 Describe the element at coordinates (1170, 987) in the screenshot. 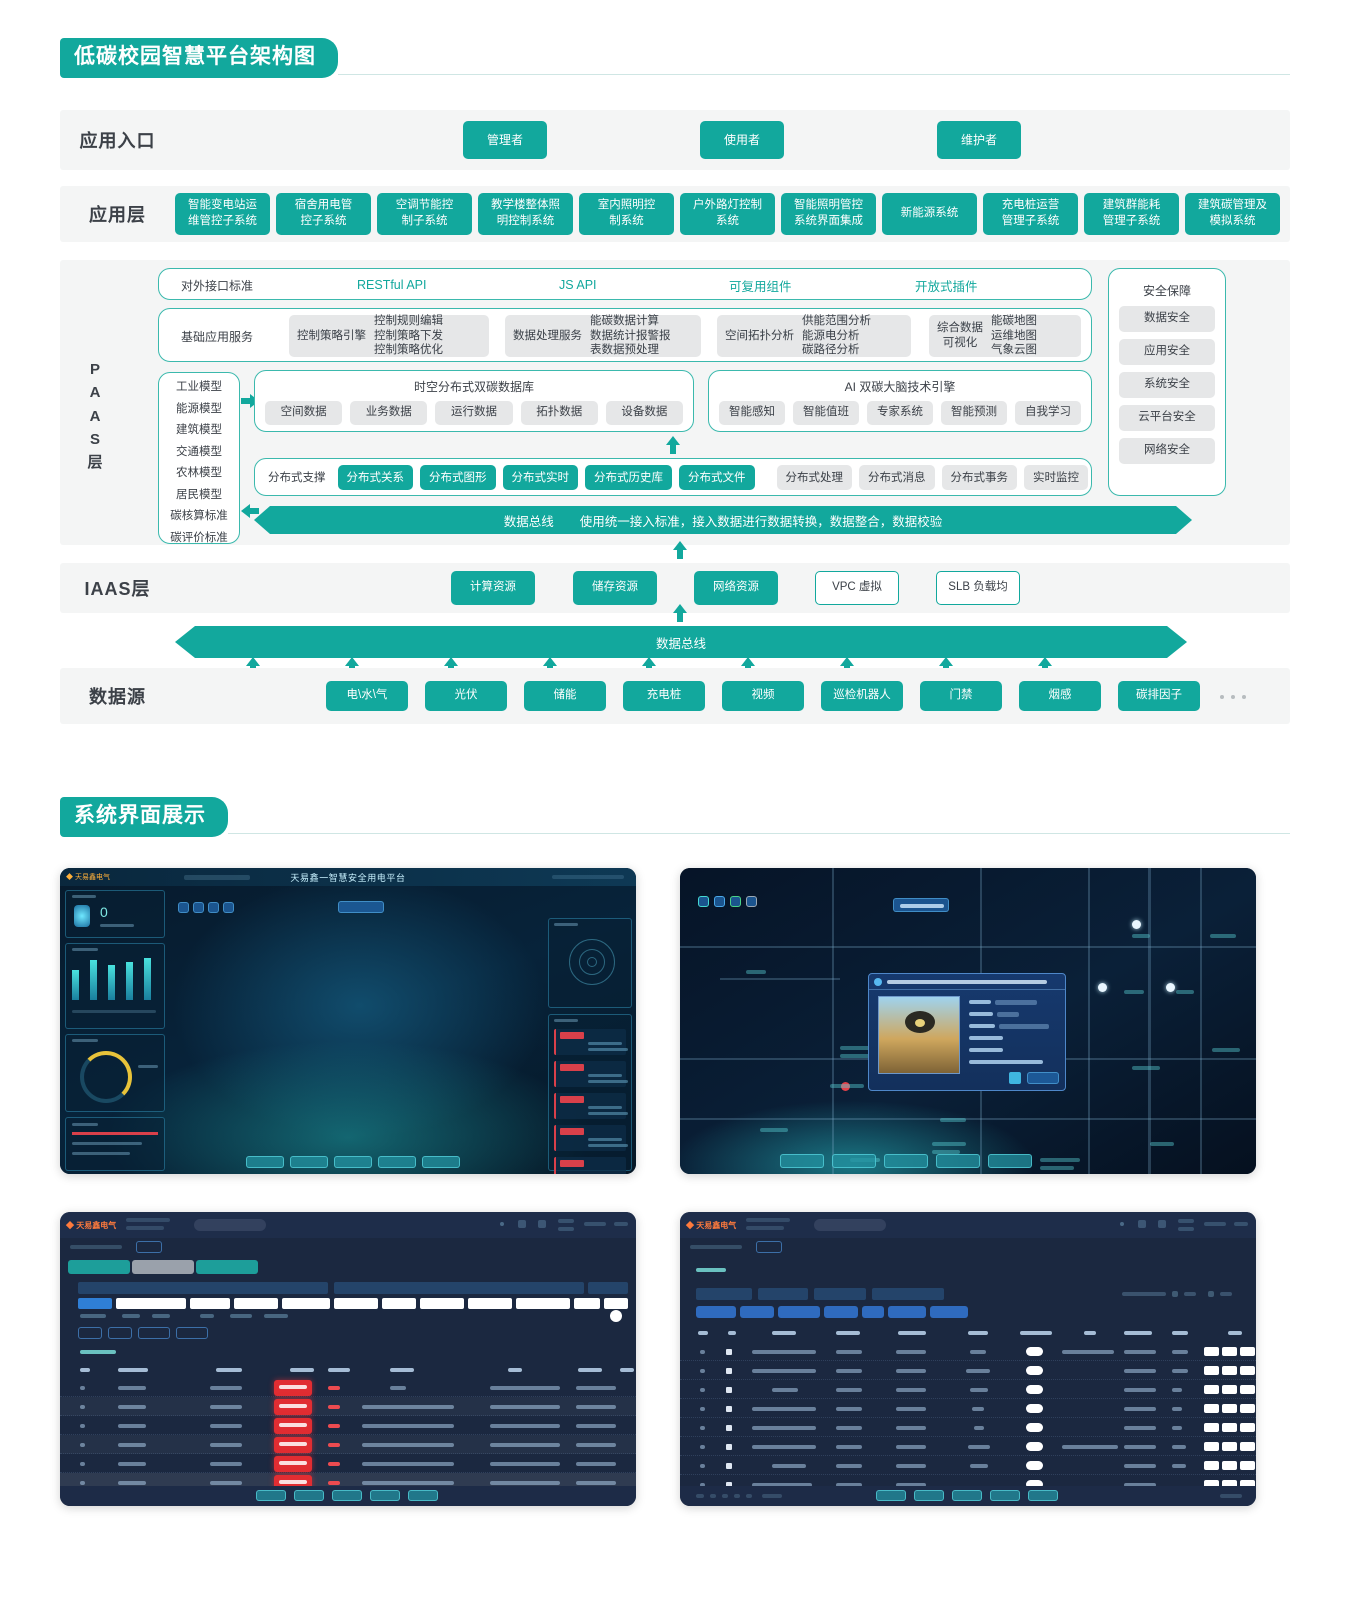

I see `map-pin-2-icon` at that location.